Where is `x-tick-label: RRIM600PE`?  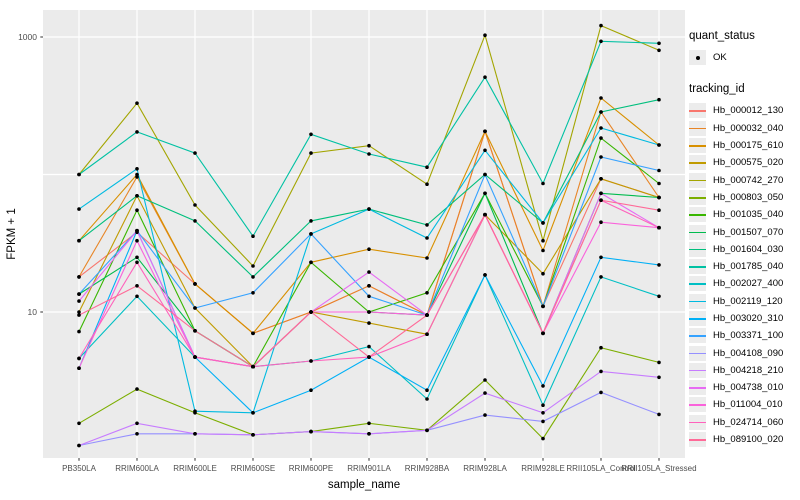 x-tick-label: RRIM600PE is located at coordinates (311, 468).